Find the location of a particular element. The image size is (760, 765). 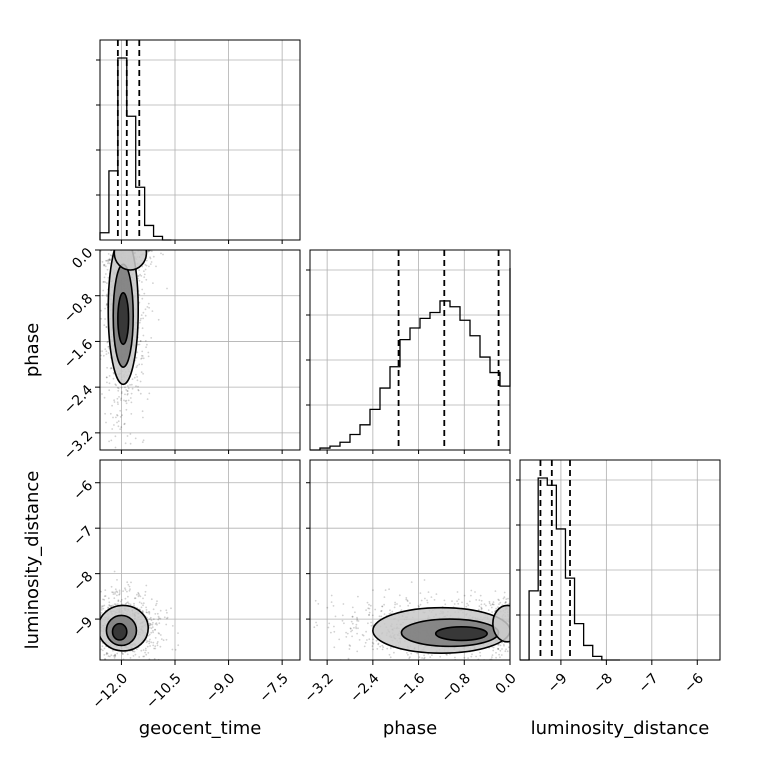

x-tick-label-phase: −3.2 is located at coordinates (319, 687).